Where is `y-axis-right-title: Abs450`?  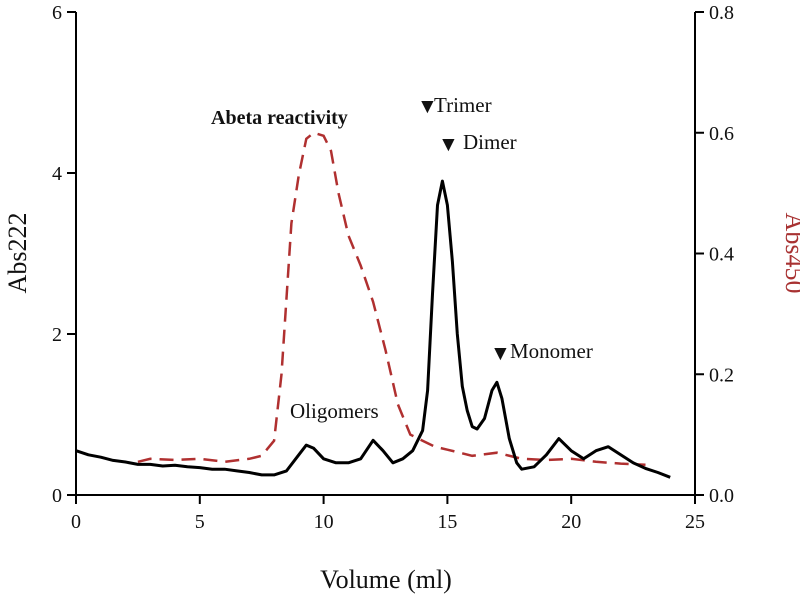 y-axis-right-title: Abs450 is located at coordinates (790, 253).